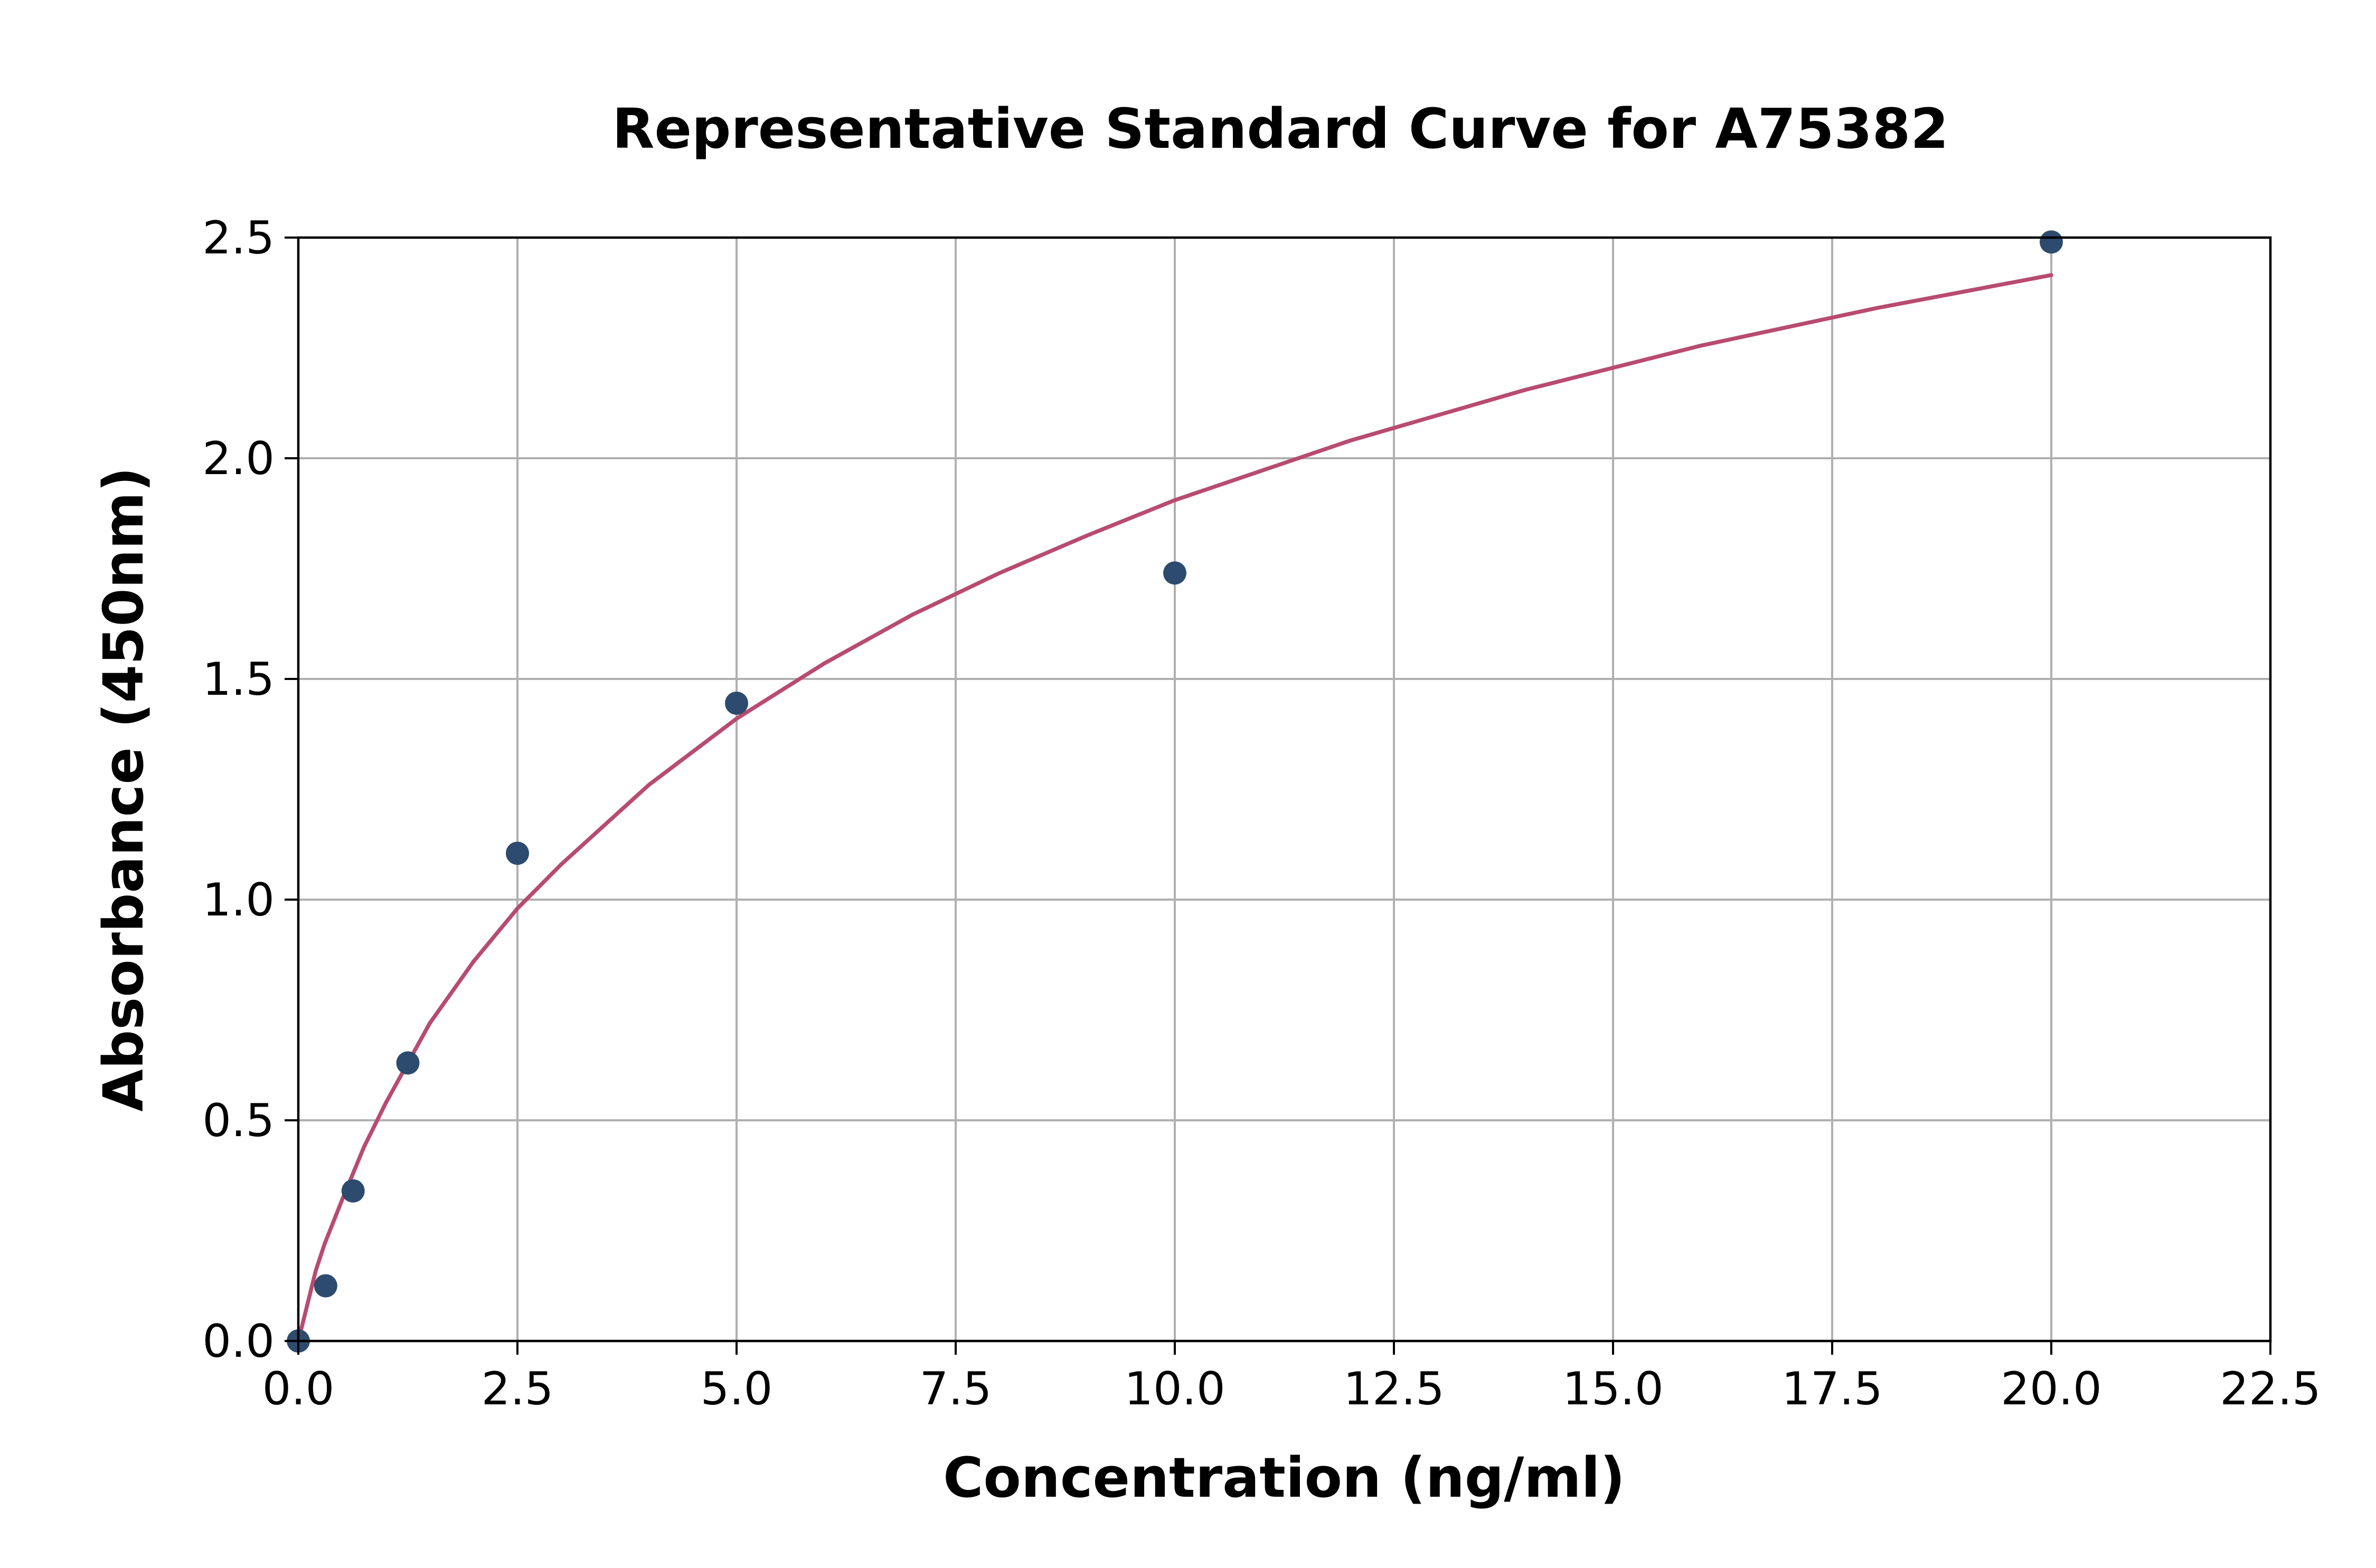 This screenshot has width=2376, height=1568. Describe the element at coordinates (518, 1389) in the screenshot. I see `x-tick-label: 2.5` at that location.